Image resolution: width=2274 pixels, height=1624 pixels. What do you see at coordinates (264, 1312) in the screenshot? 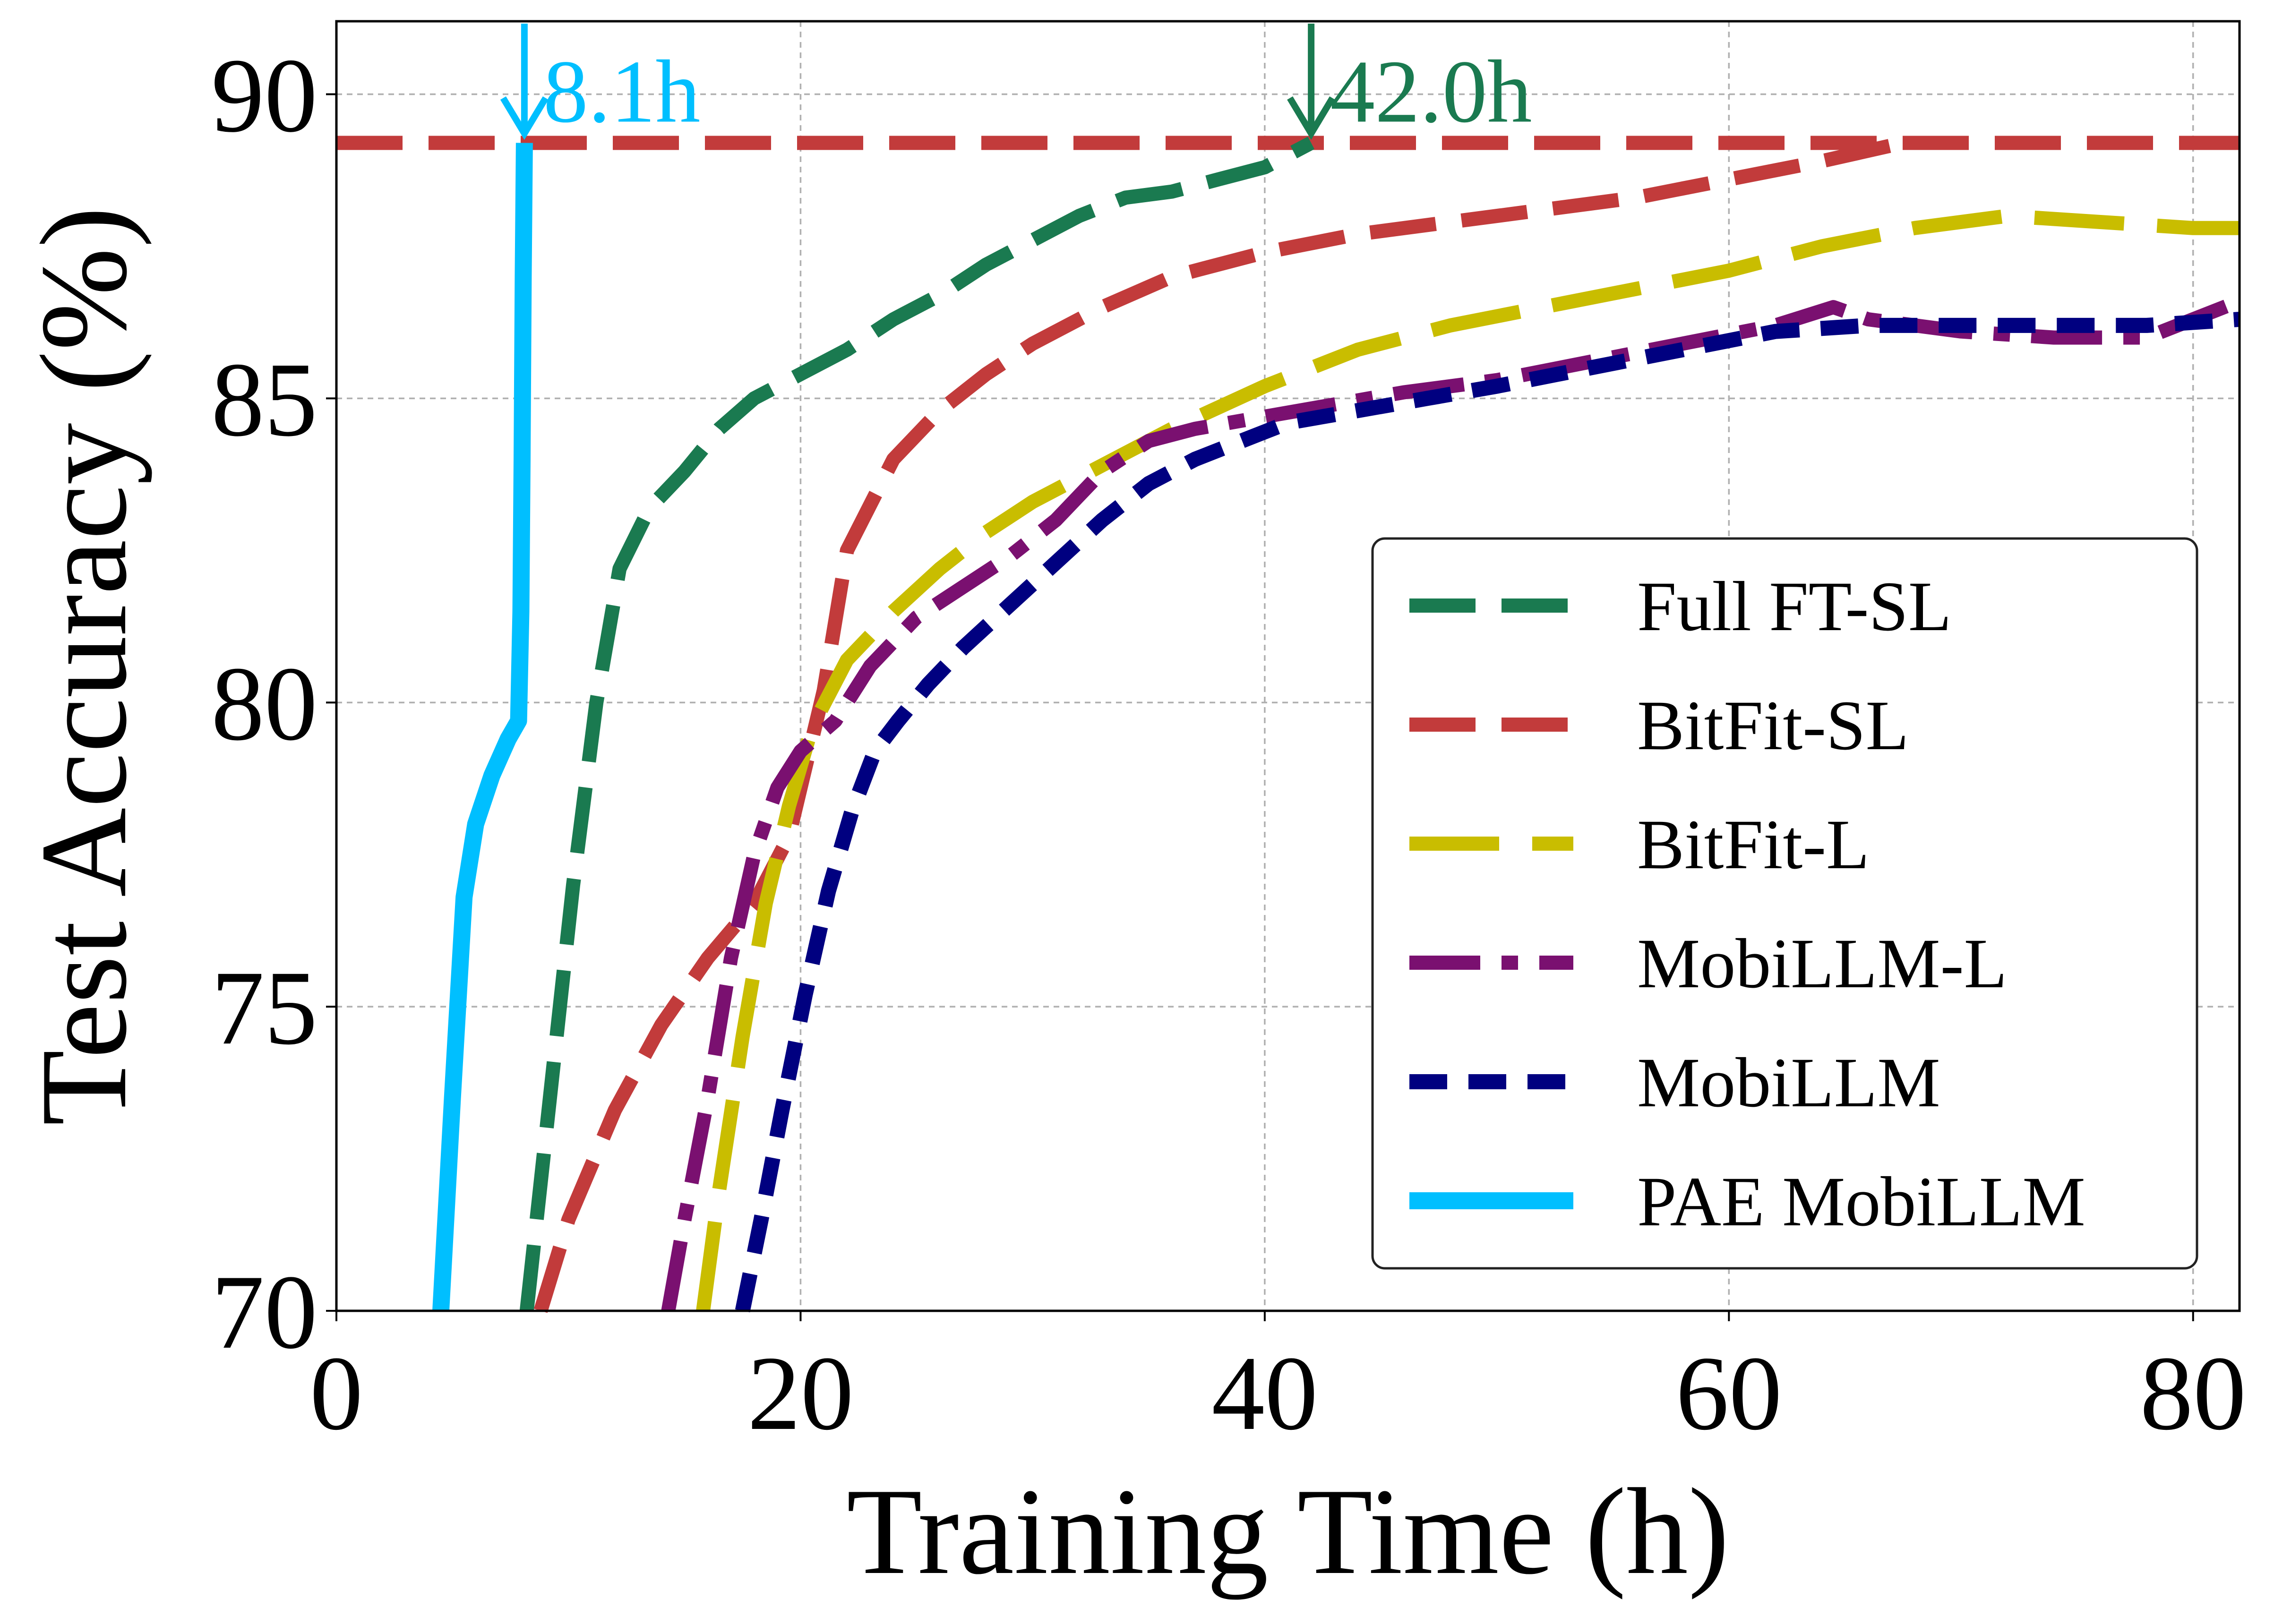
I see `y-tick-label: 70` at bounding box center [264, 1312].